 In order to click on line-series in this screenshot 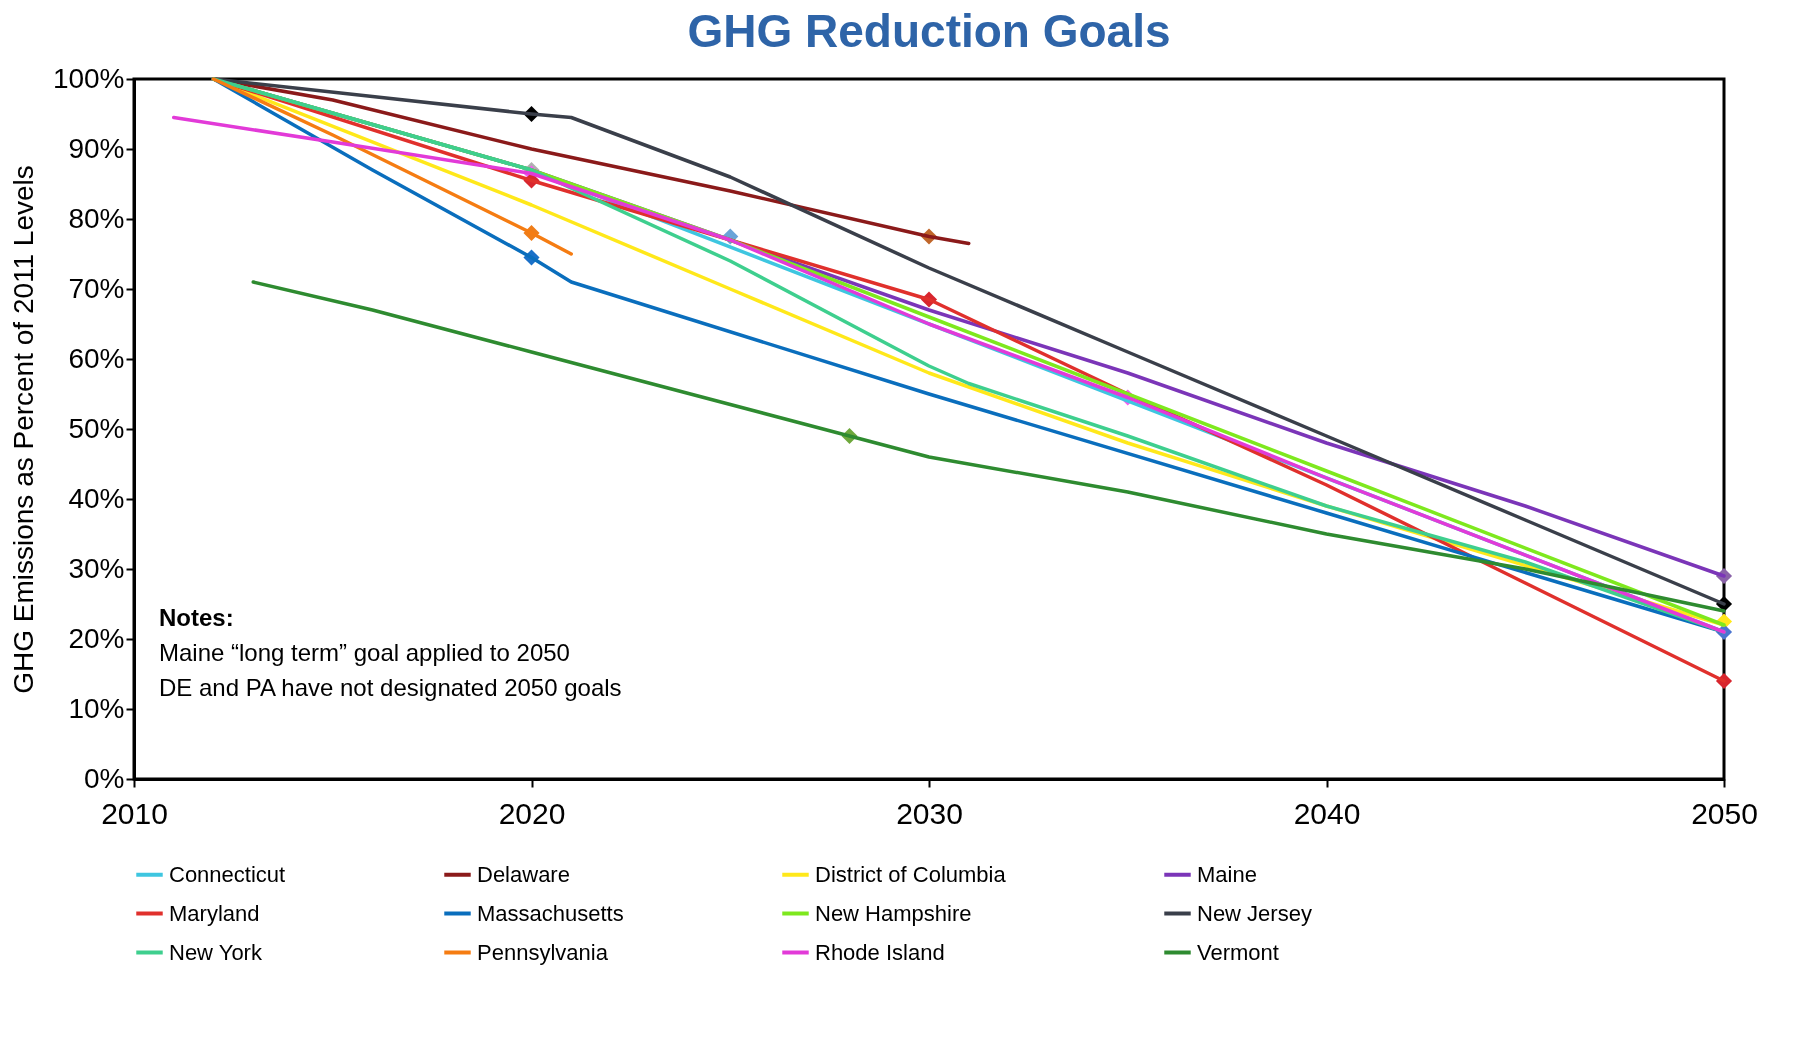, I will do `click(392, 166)`.